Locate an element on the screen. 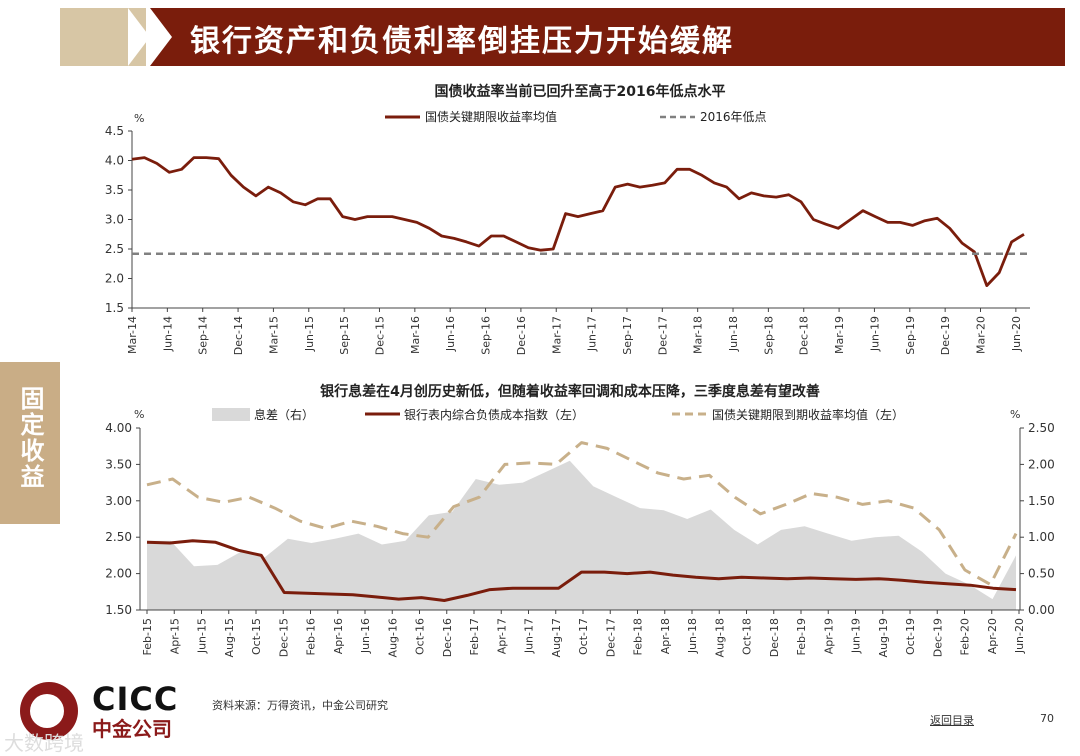 This screenshot has height=756, width=1080. page-title: 银行资产和负债利率倒挂压力开始缓解 is located at coordinates (462, 41).